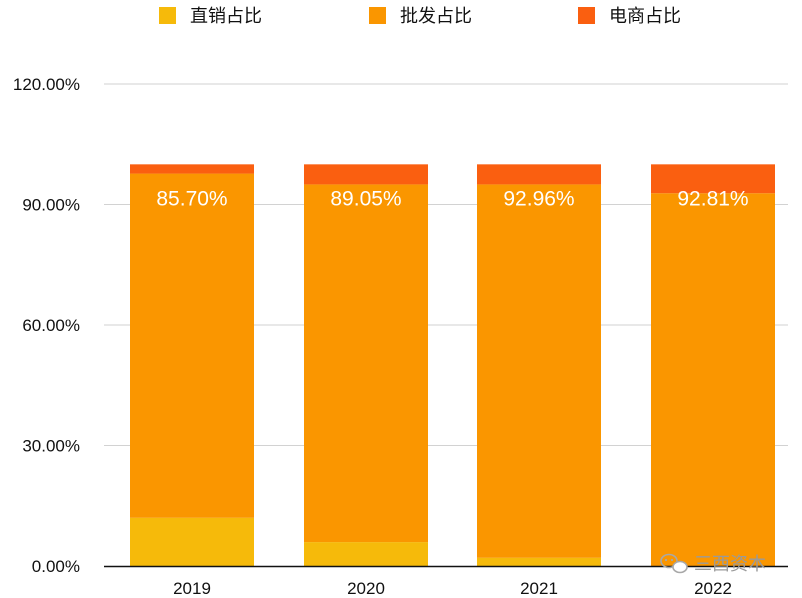  I want to click on y-tick-label: 60.00%, so click(51, 325).